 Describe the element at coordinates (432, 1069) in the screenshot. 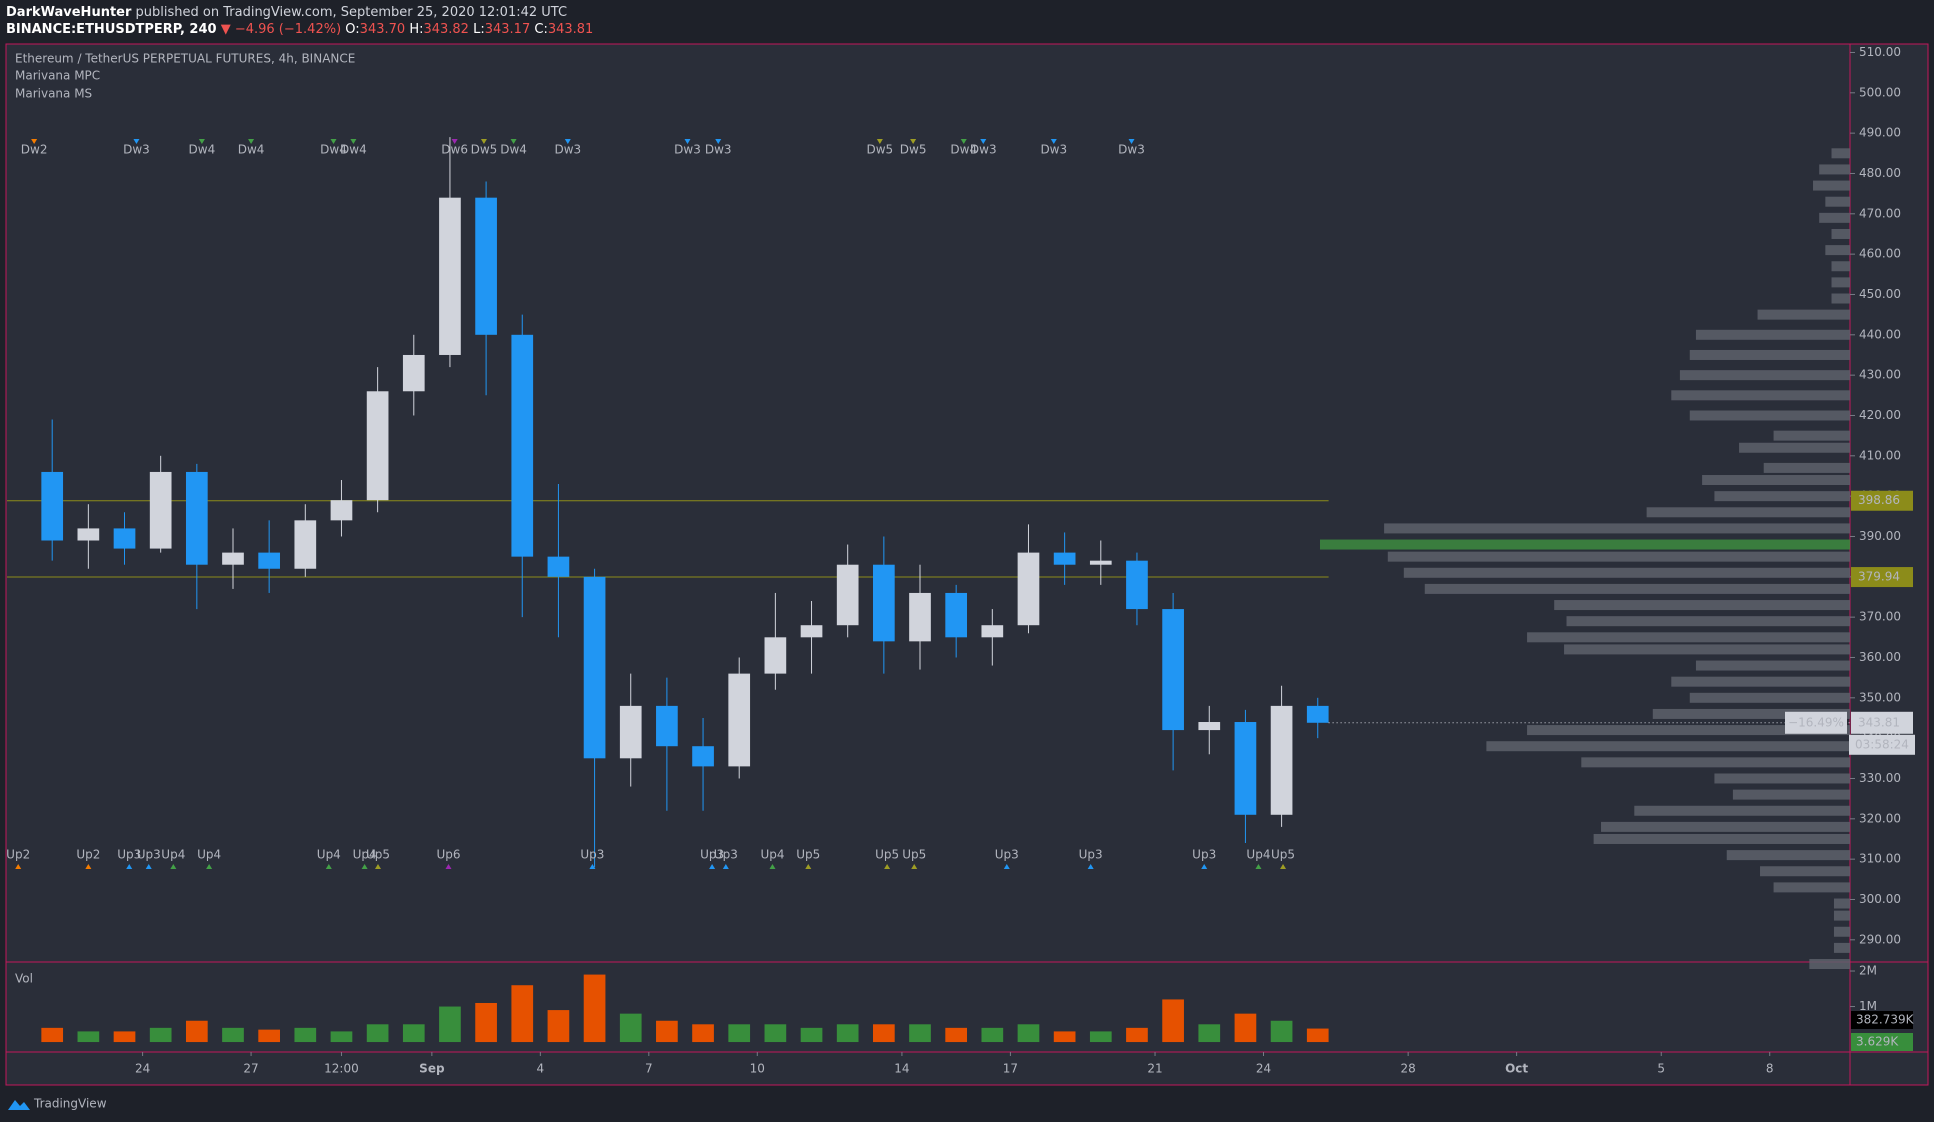

I see `x-tick-label: Sep` at that location.